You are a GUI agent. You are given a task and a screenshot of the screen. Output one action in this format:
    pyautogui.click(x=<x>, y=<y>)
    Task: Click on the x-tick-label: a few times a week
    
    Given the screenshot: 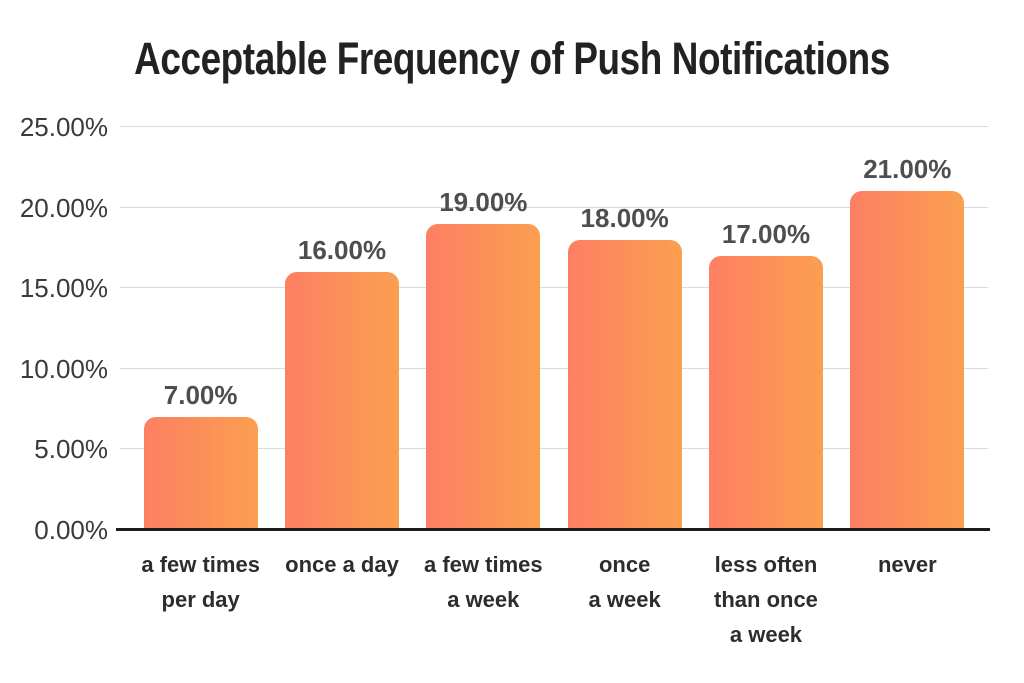 What is the action you would take?
    pyautogui.click(x=483, y=582)
    